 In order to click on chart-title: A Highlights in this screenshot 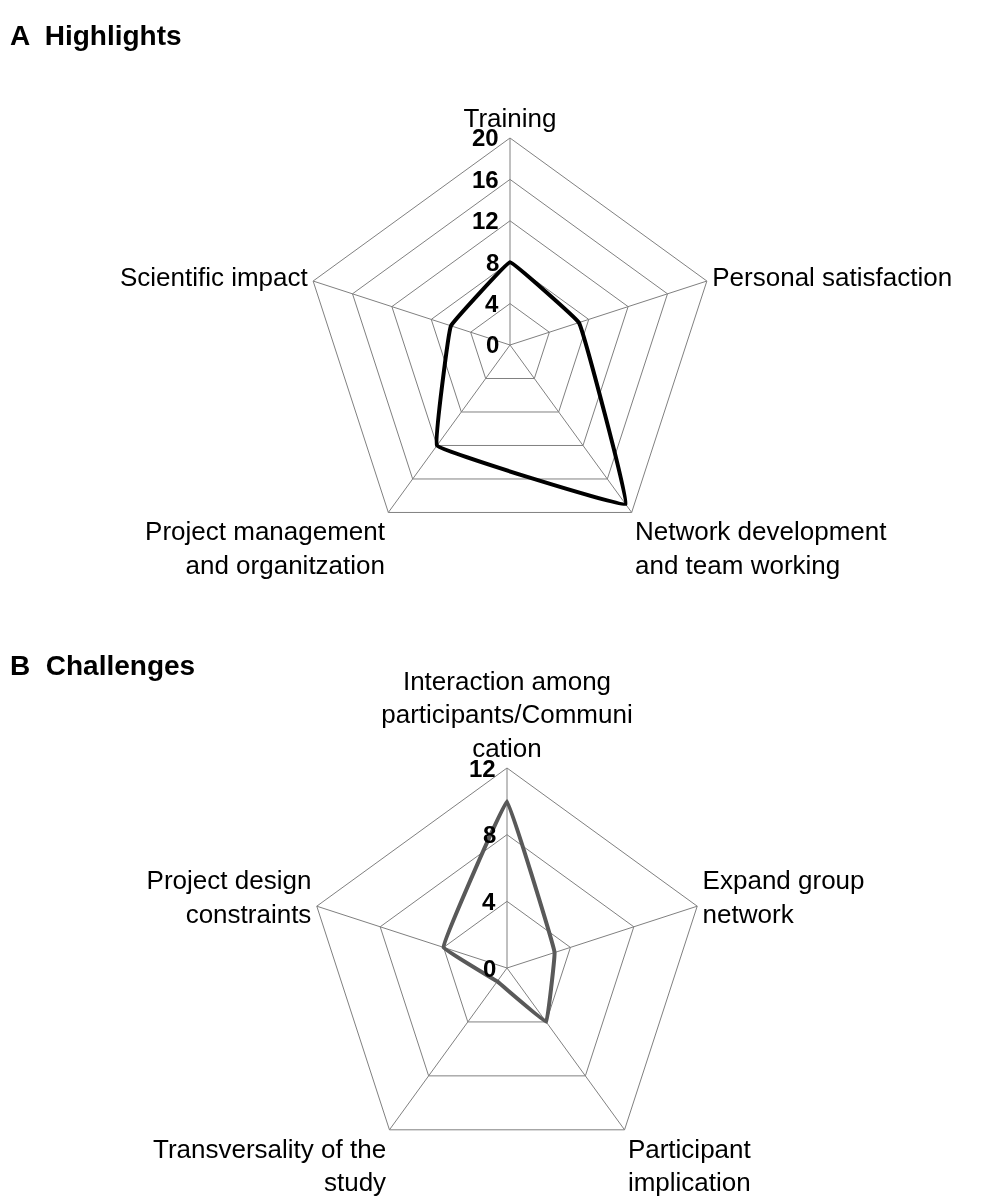, I will do `click(96, 35)`.